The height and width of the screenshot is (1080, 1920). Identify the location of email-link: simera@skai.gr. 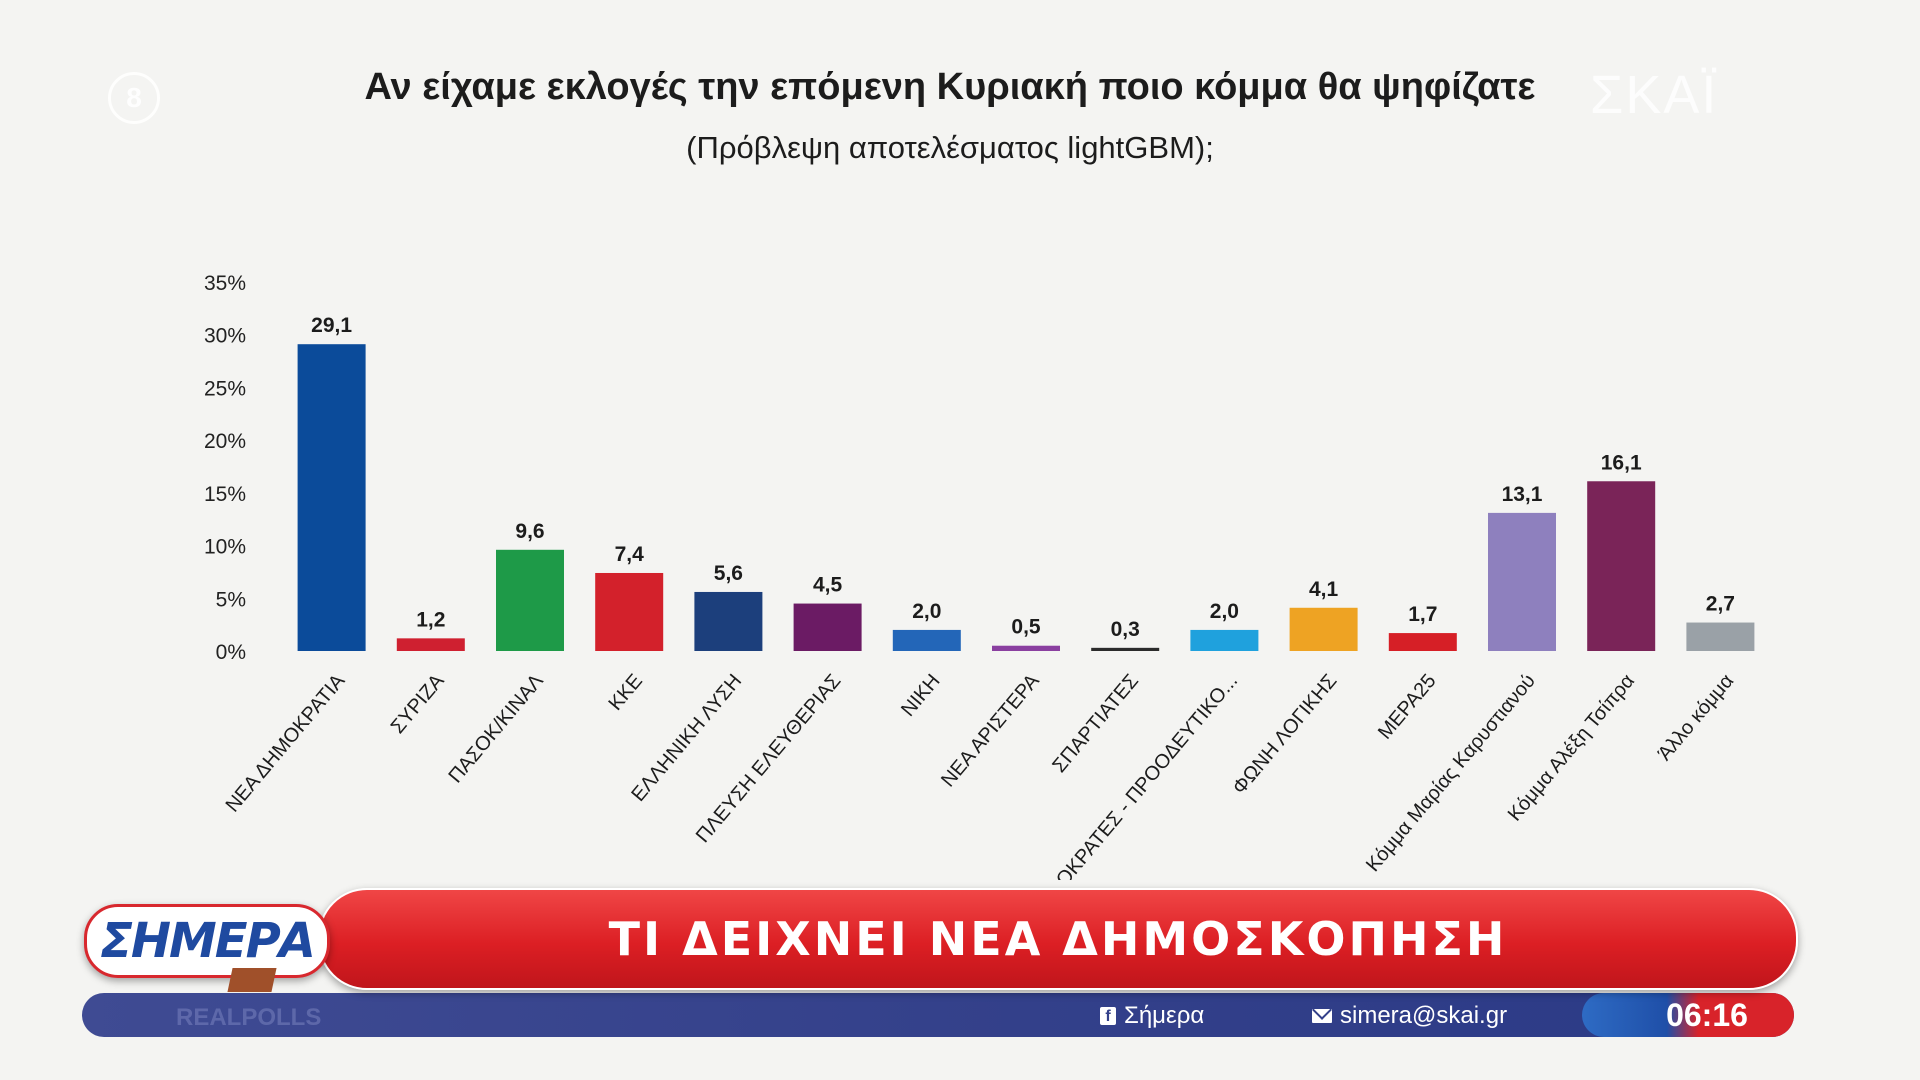
(1409, 1016).